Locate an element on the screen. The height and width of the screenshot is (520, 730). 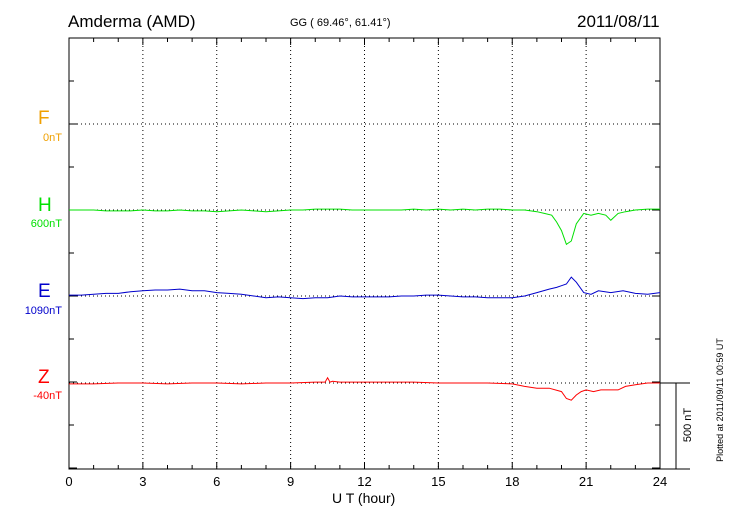
channel-f-baseline: 0nT is located at coordinates (52, 138).